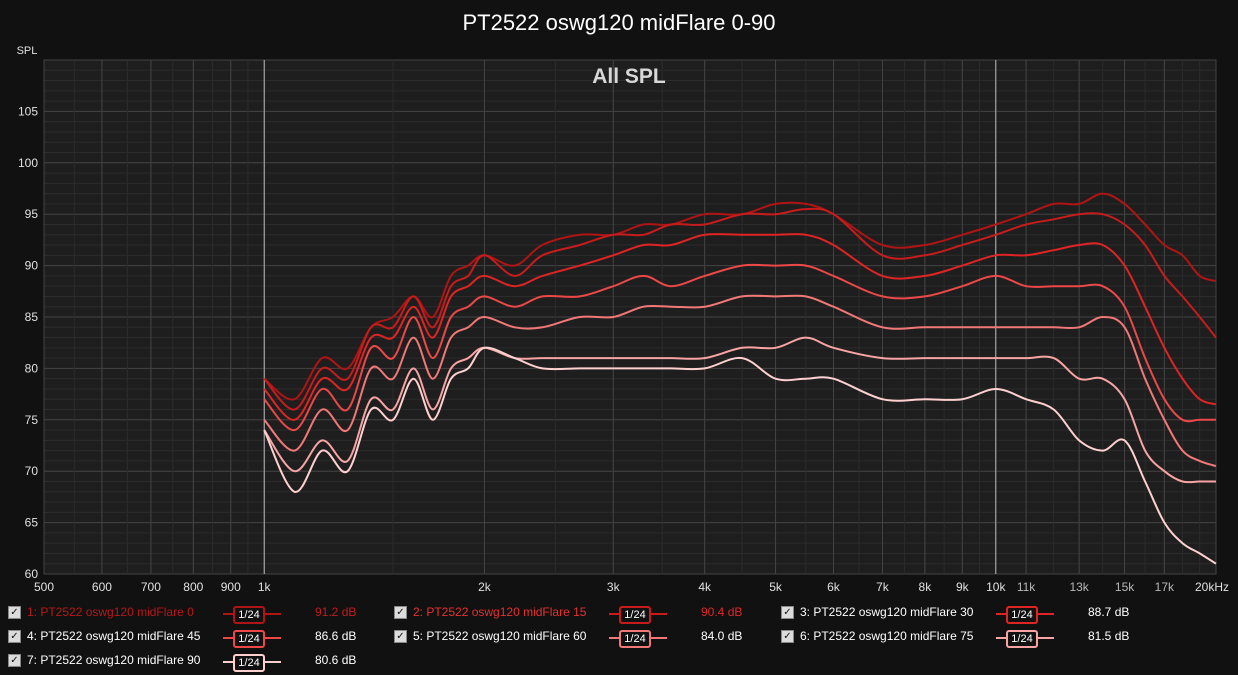 The image size is (1238, 675). Describe the element at coordinates (114, 660) in the screenshot. I see `legend-label: 7: PT2522 oswg120 midFlare 90` at that location.